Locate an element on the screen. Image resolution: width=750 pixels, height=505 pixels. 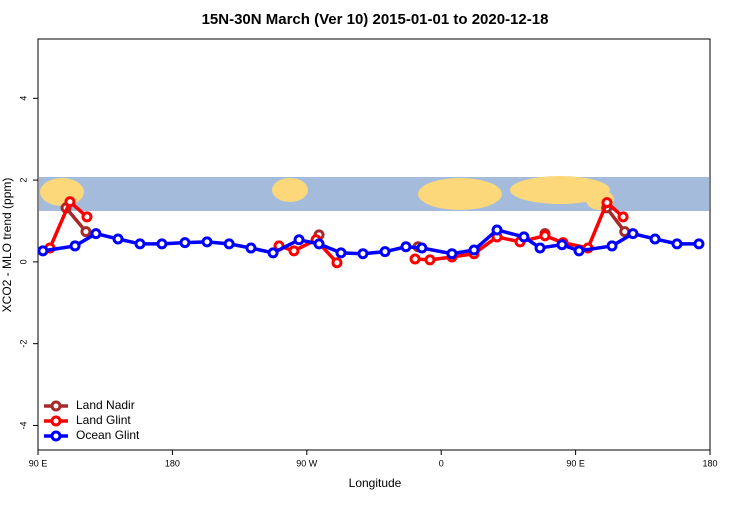
y-tick-label: 2 is located at coordinates (23, 180).